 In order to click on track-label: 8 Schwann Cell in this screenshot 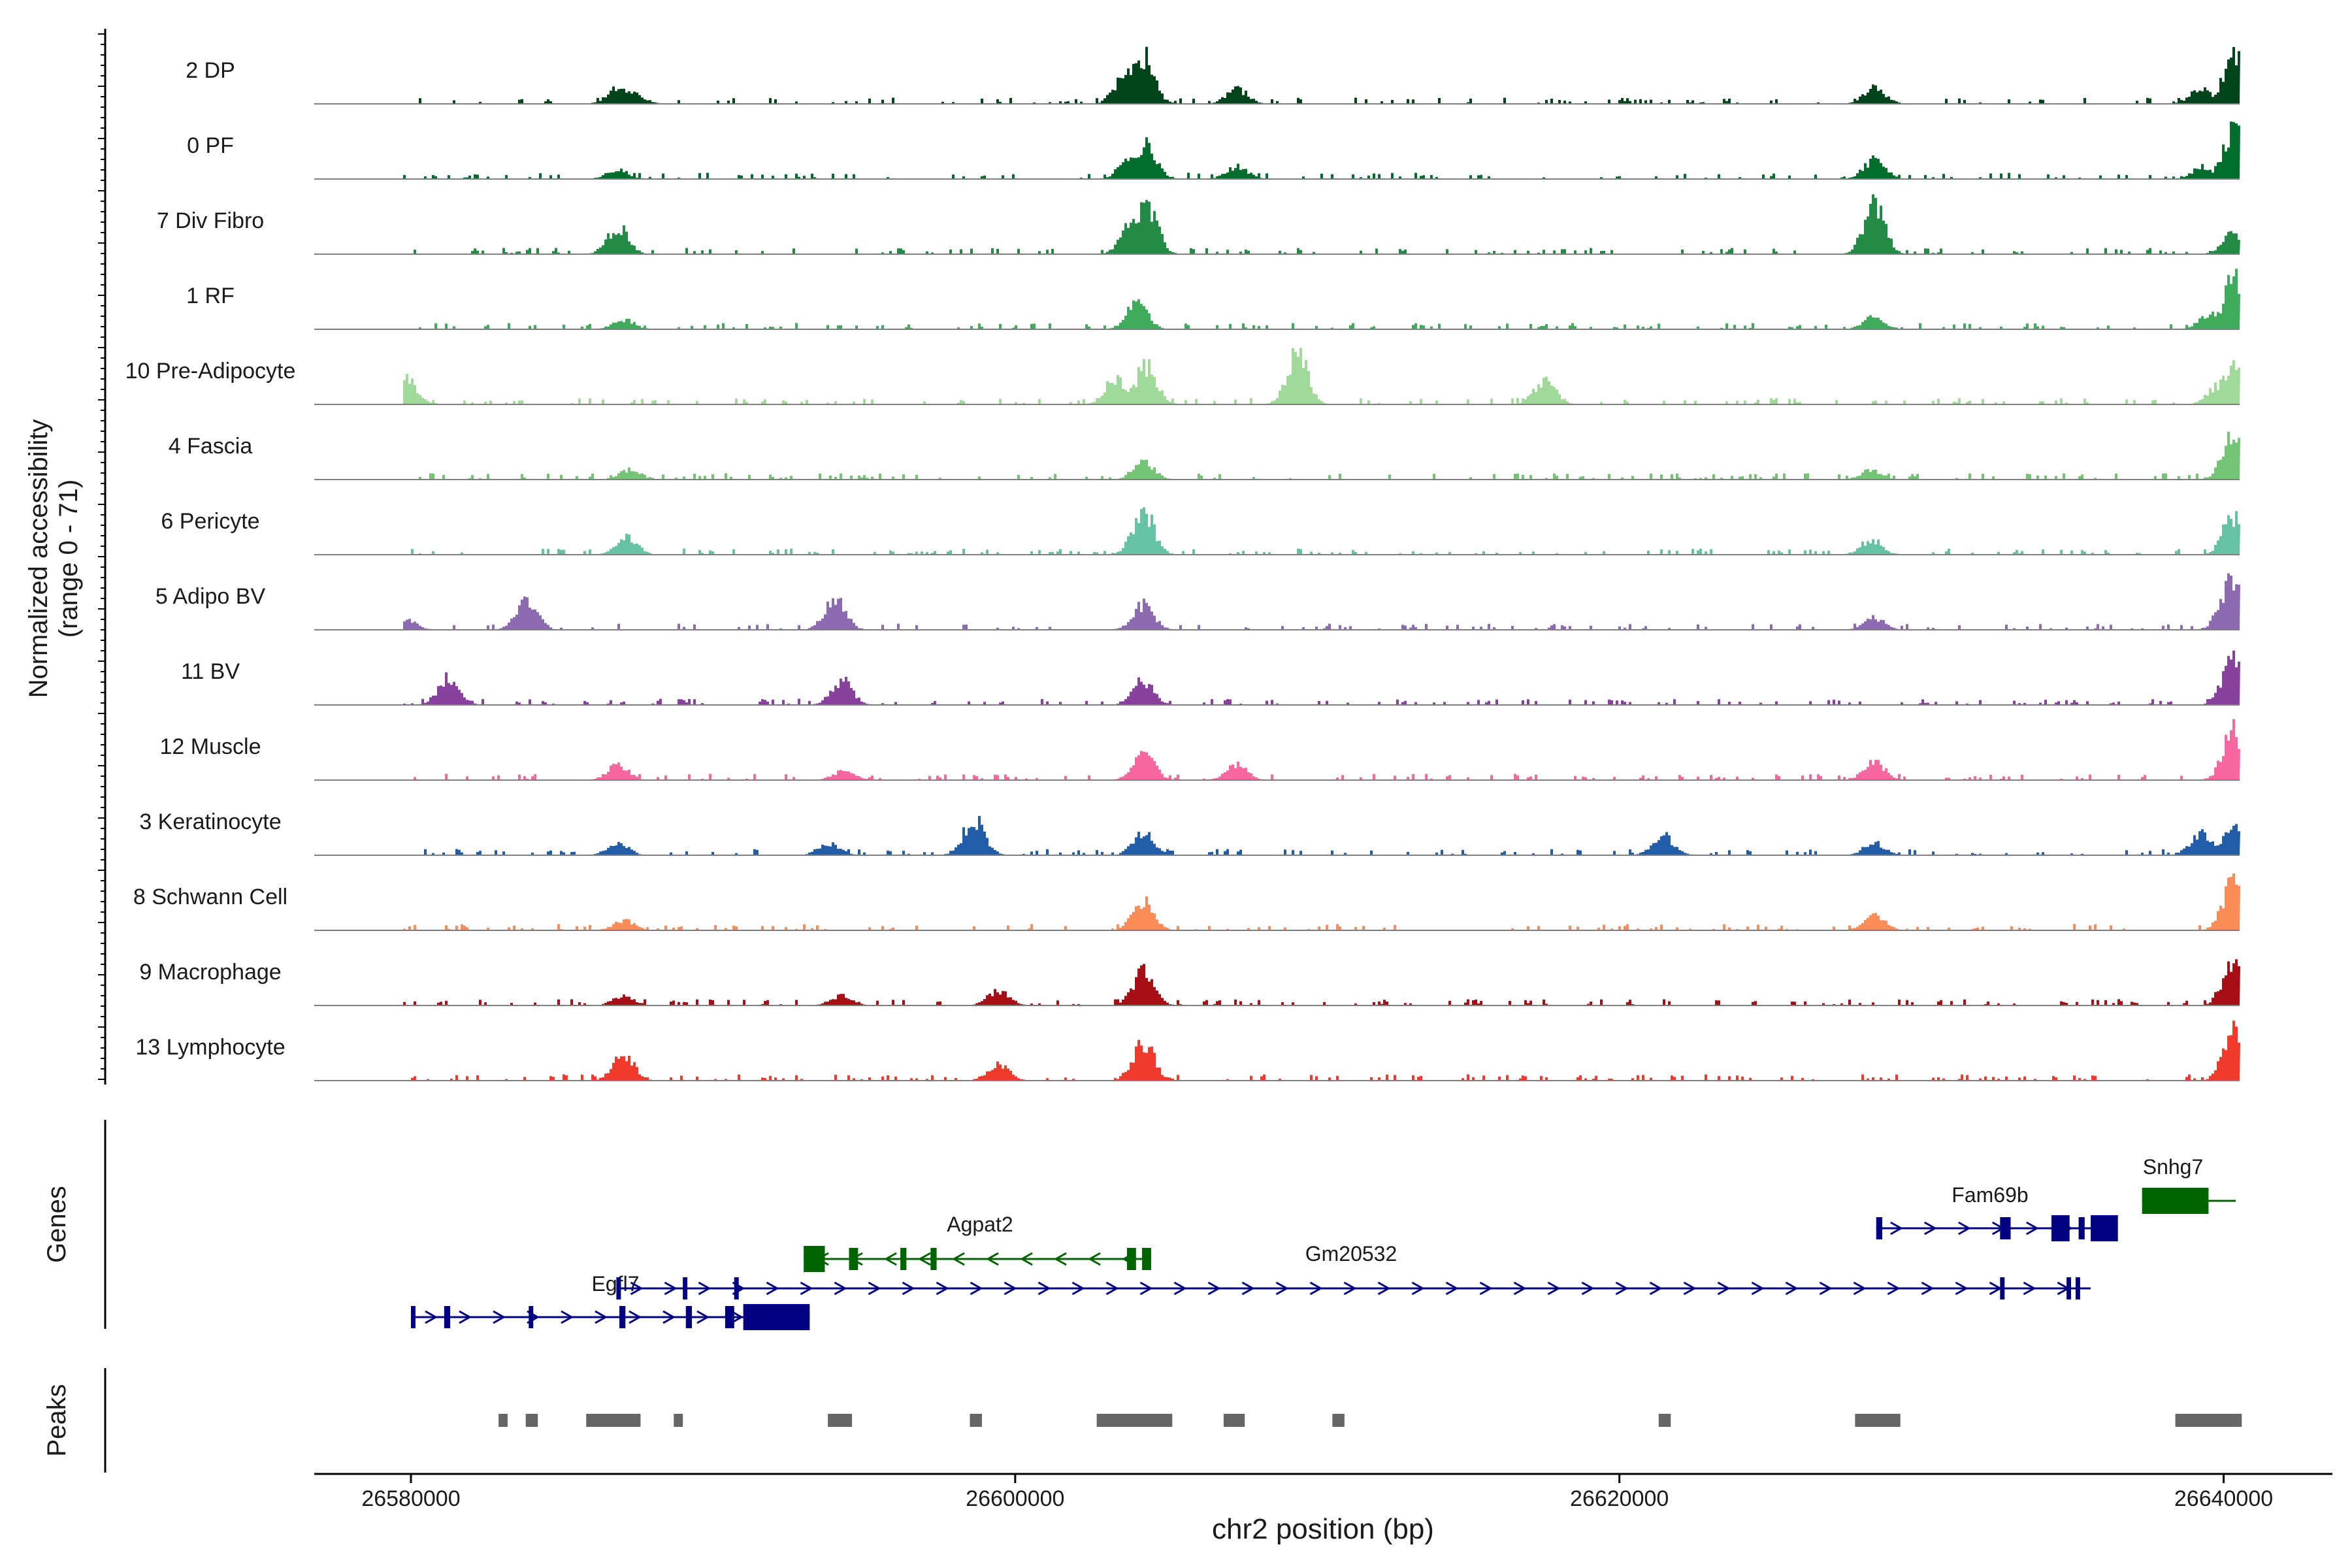, I will do `click(210, 897)`.